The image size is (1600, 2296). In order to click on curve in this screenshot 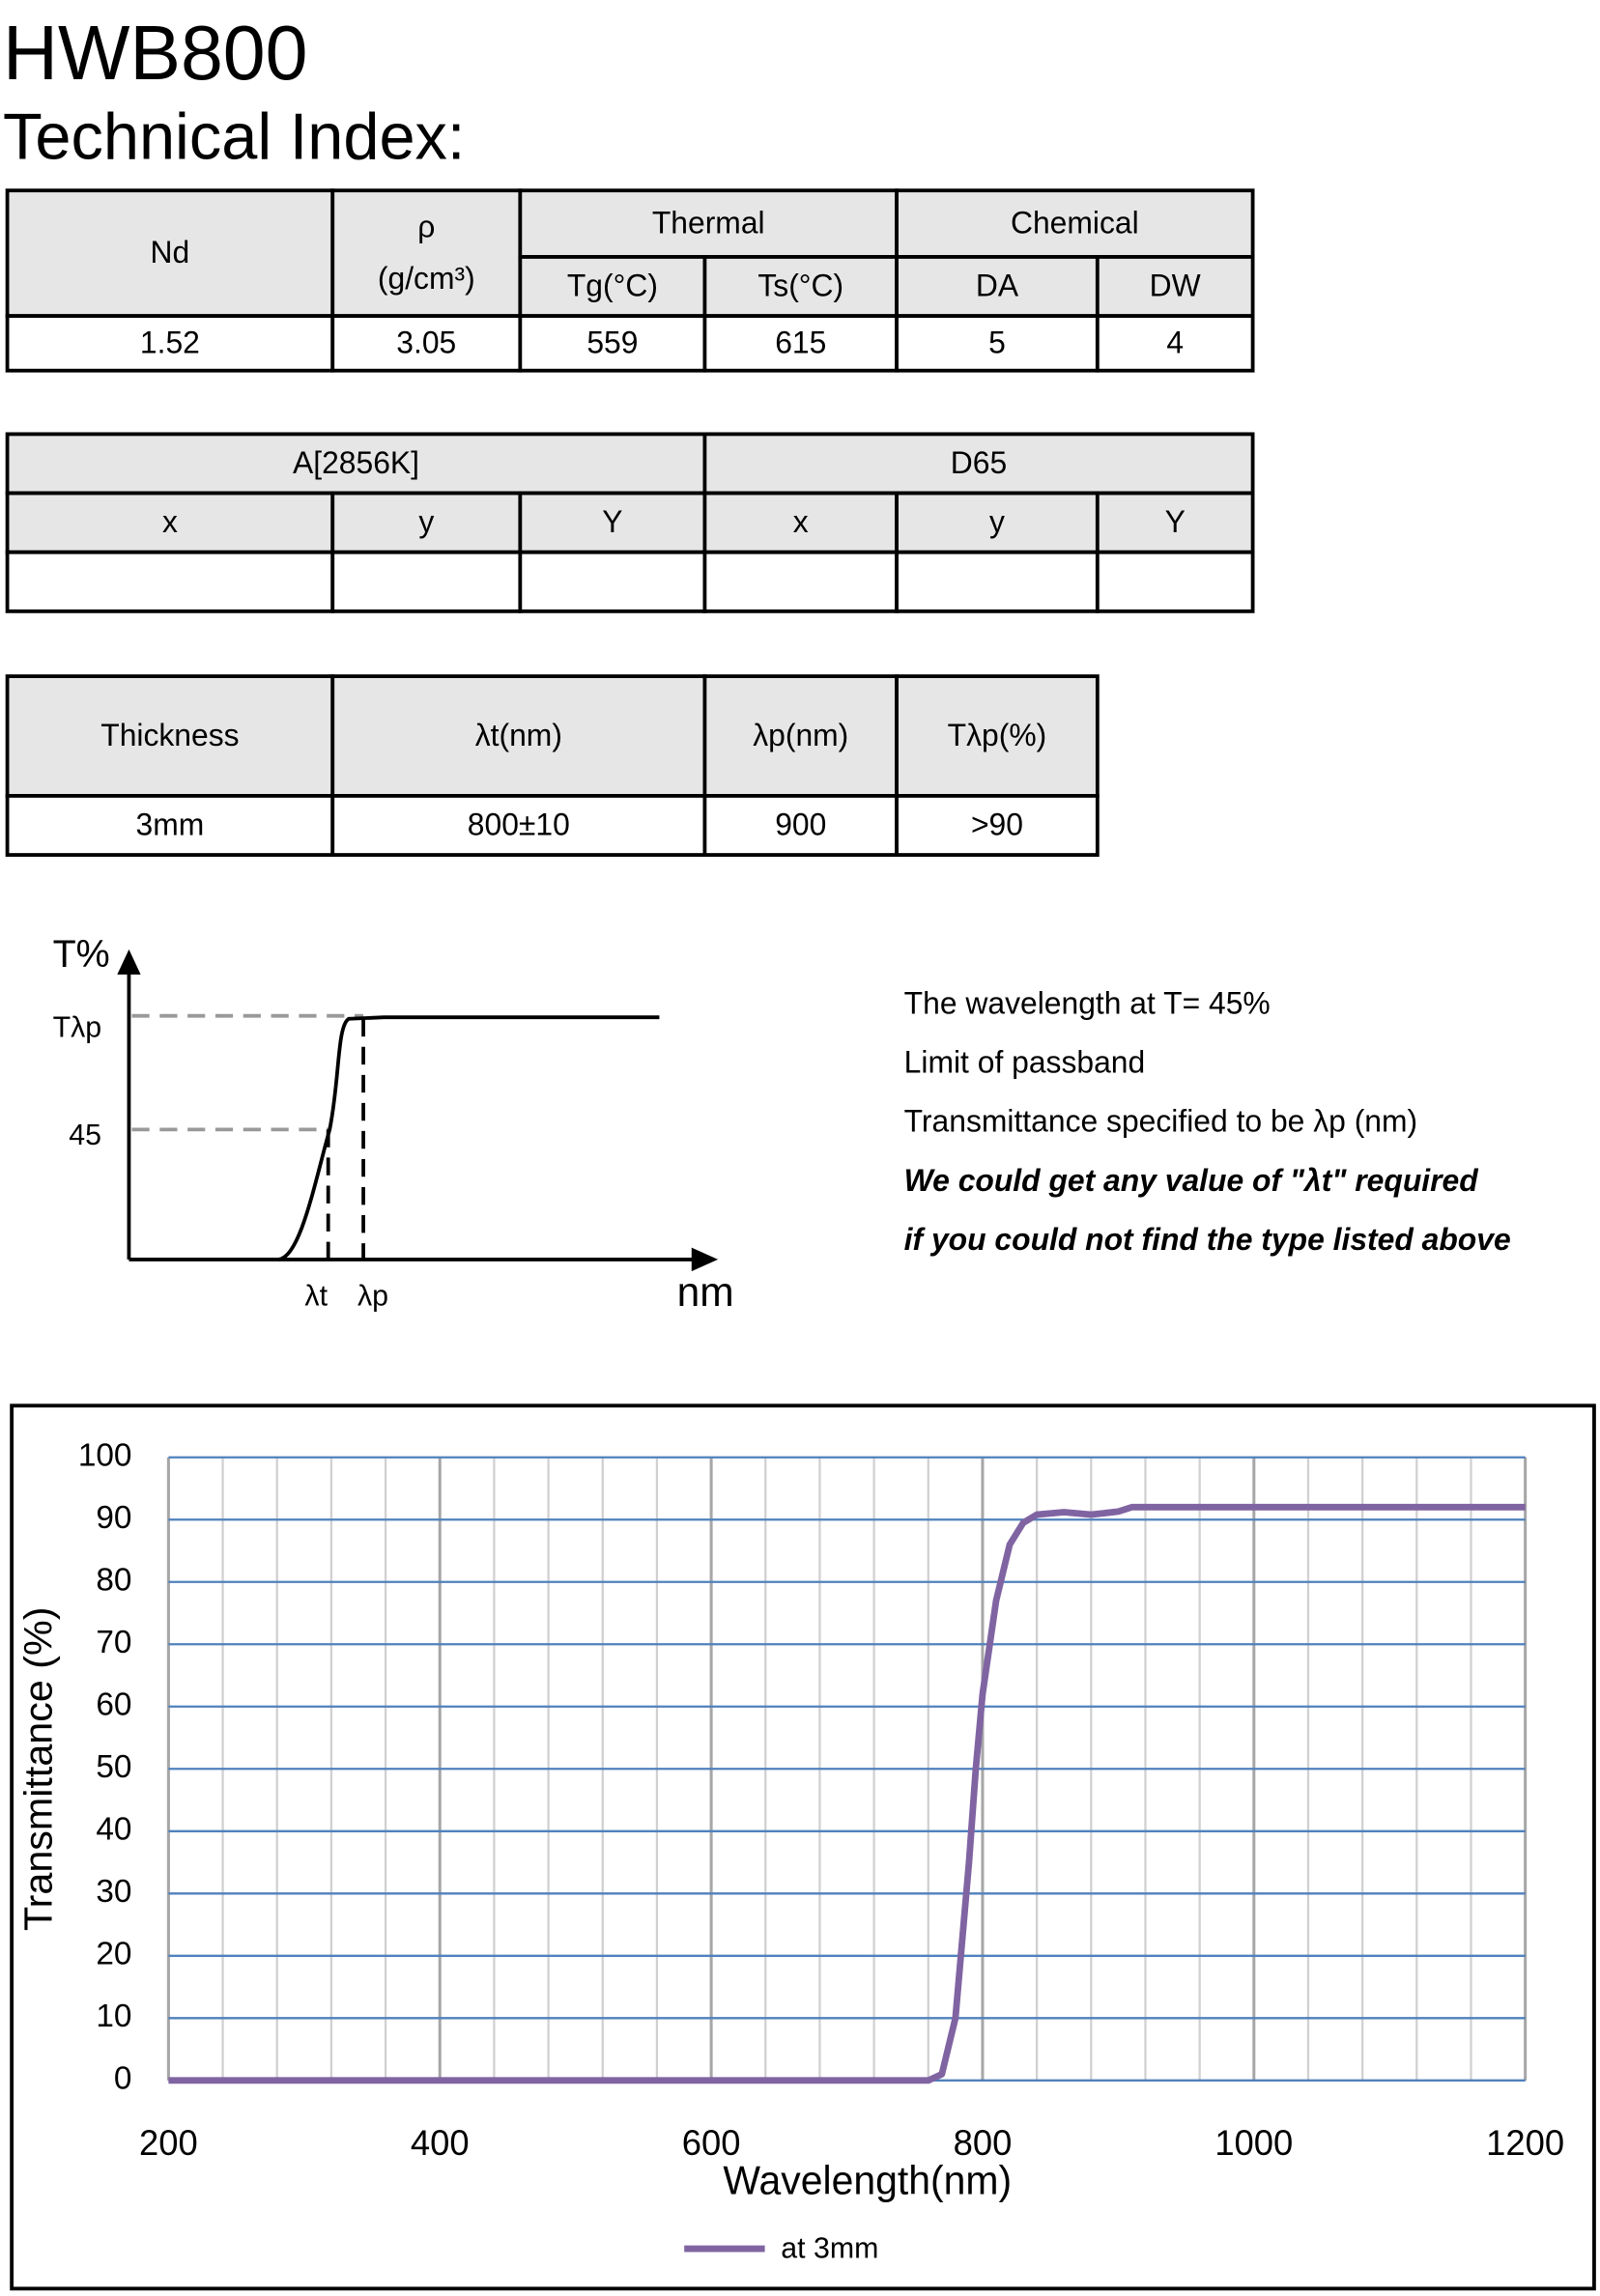, I will do `click(468, 1138)`.